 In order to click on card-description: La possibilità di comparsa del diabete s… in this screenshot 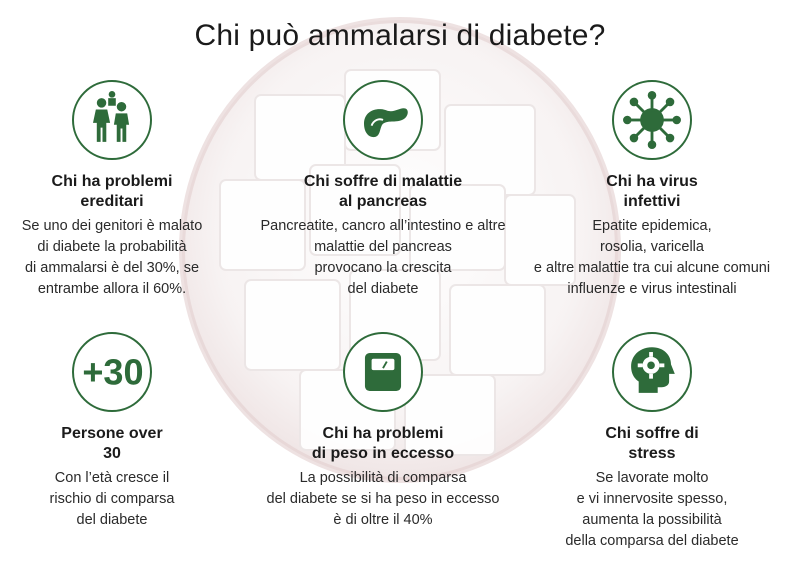, I will do `click(383, 499)`.